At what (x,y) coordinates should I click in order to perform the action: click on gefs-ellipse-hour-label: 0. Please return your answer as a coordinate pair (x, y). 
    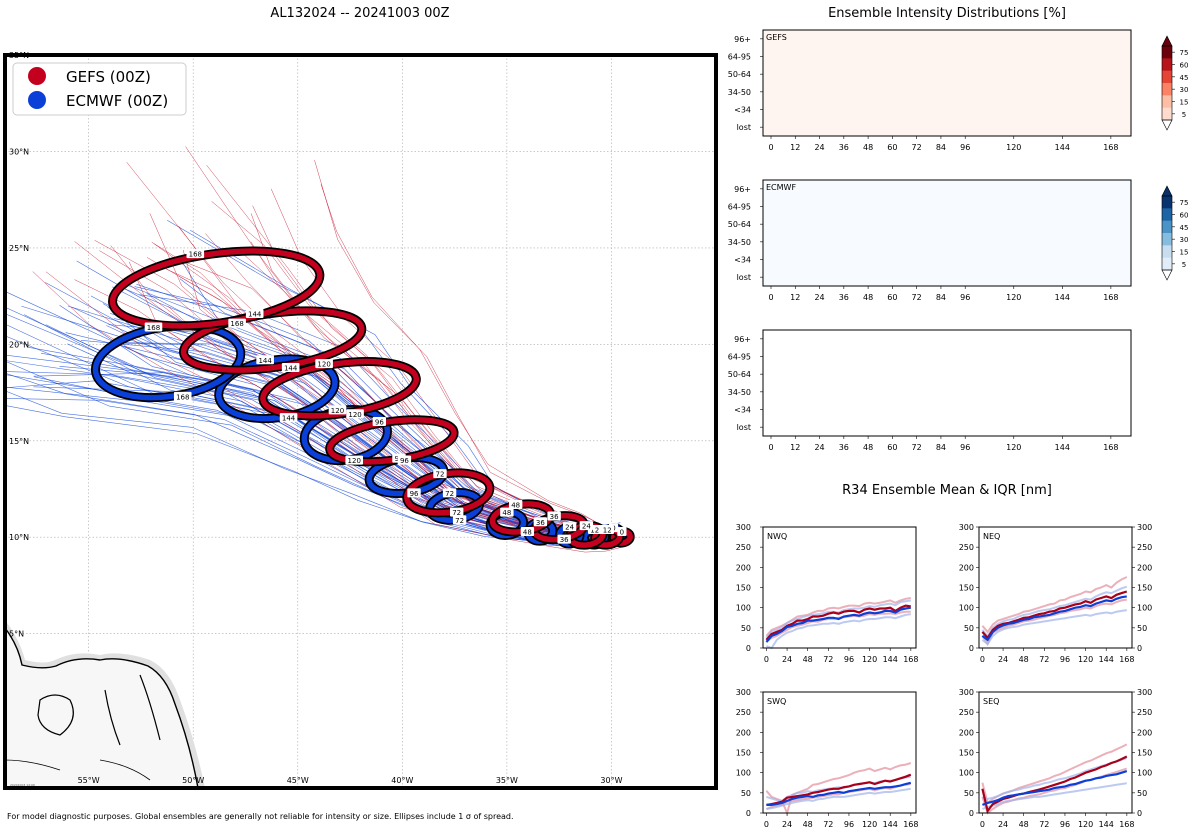
    Looking at the image, I should click on (622, 532).